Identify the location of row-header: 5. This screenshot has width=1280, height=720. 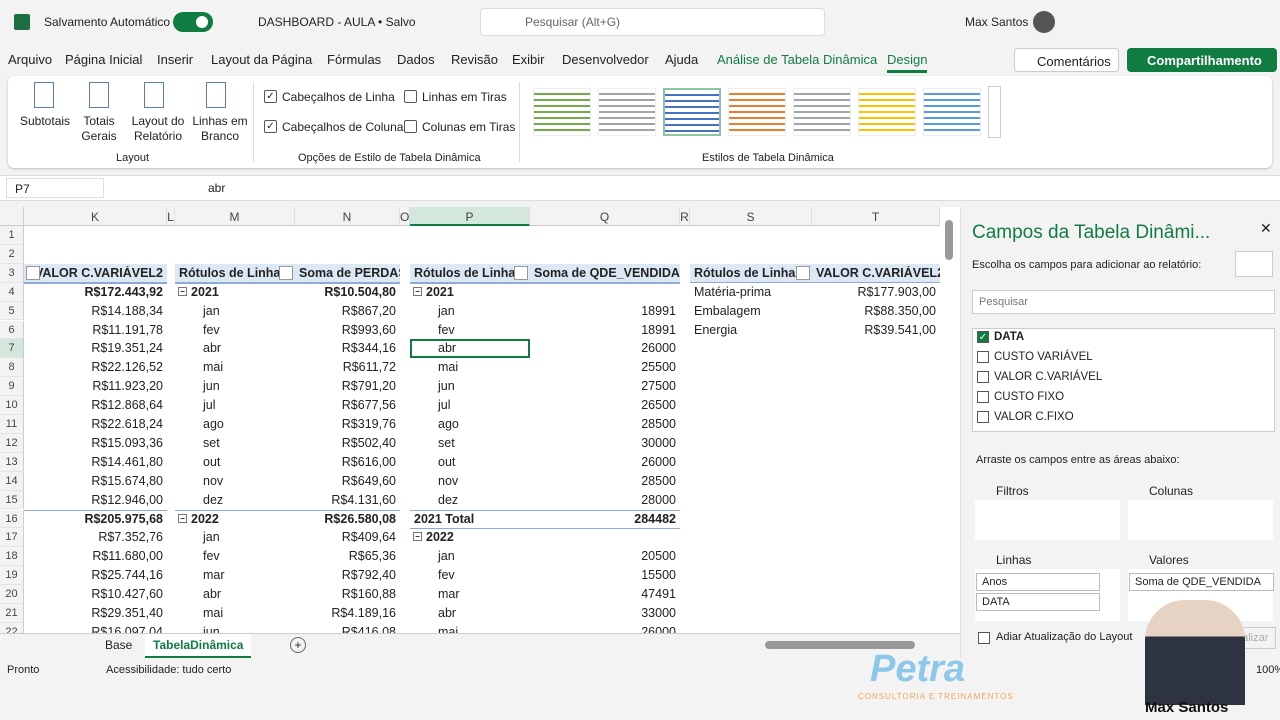
(12, 311).